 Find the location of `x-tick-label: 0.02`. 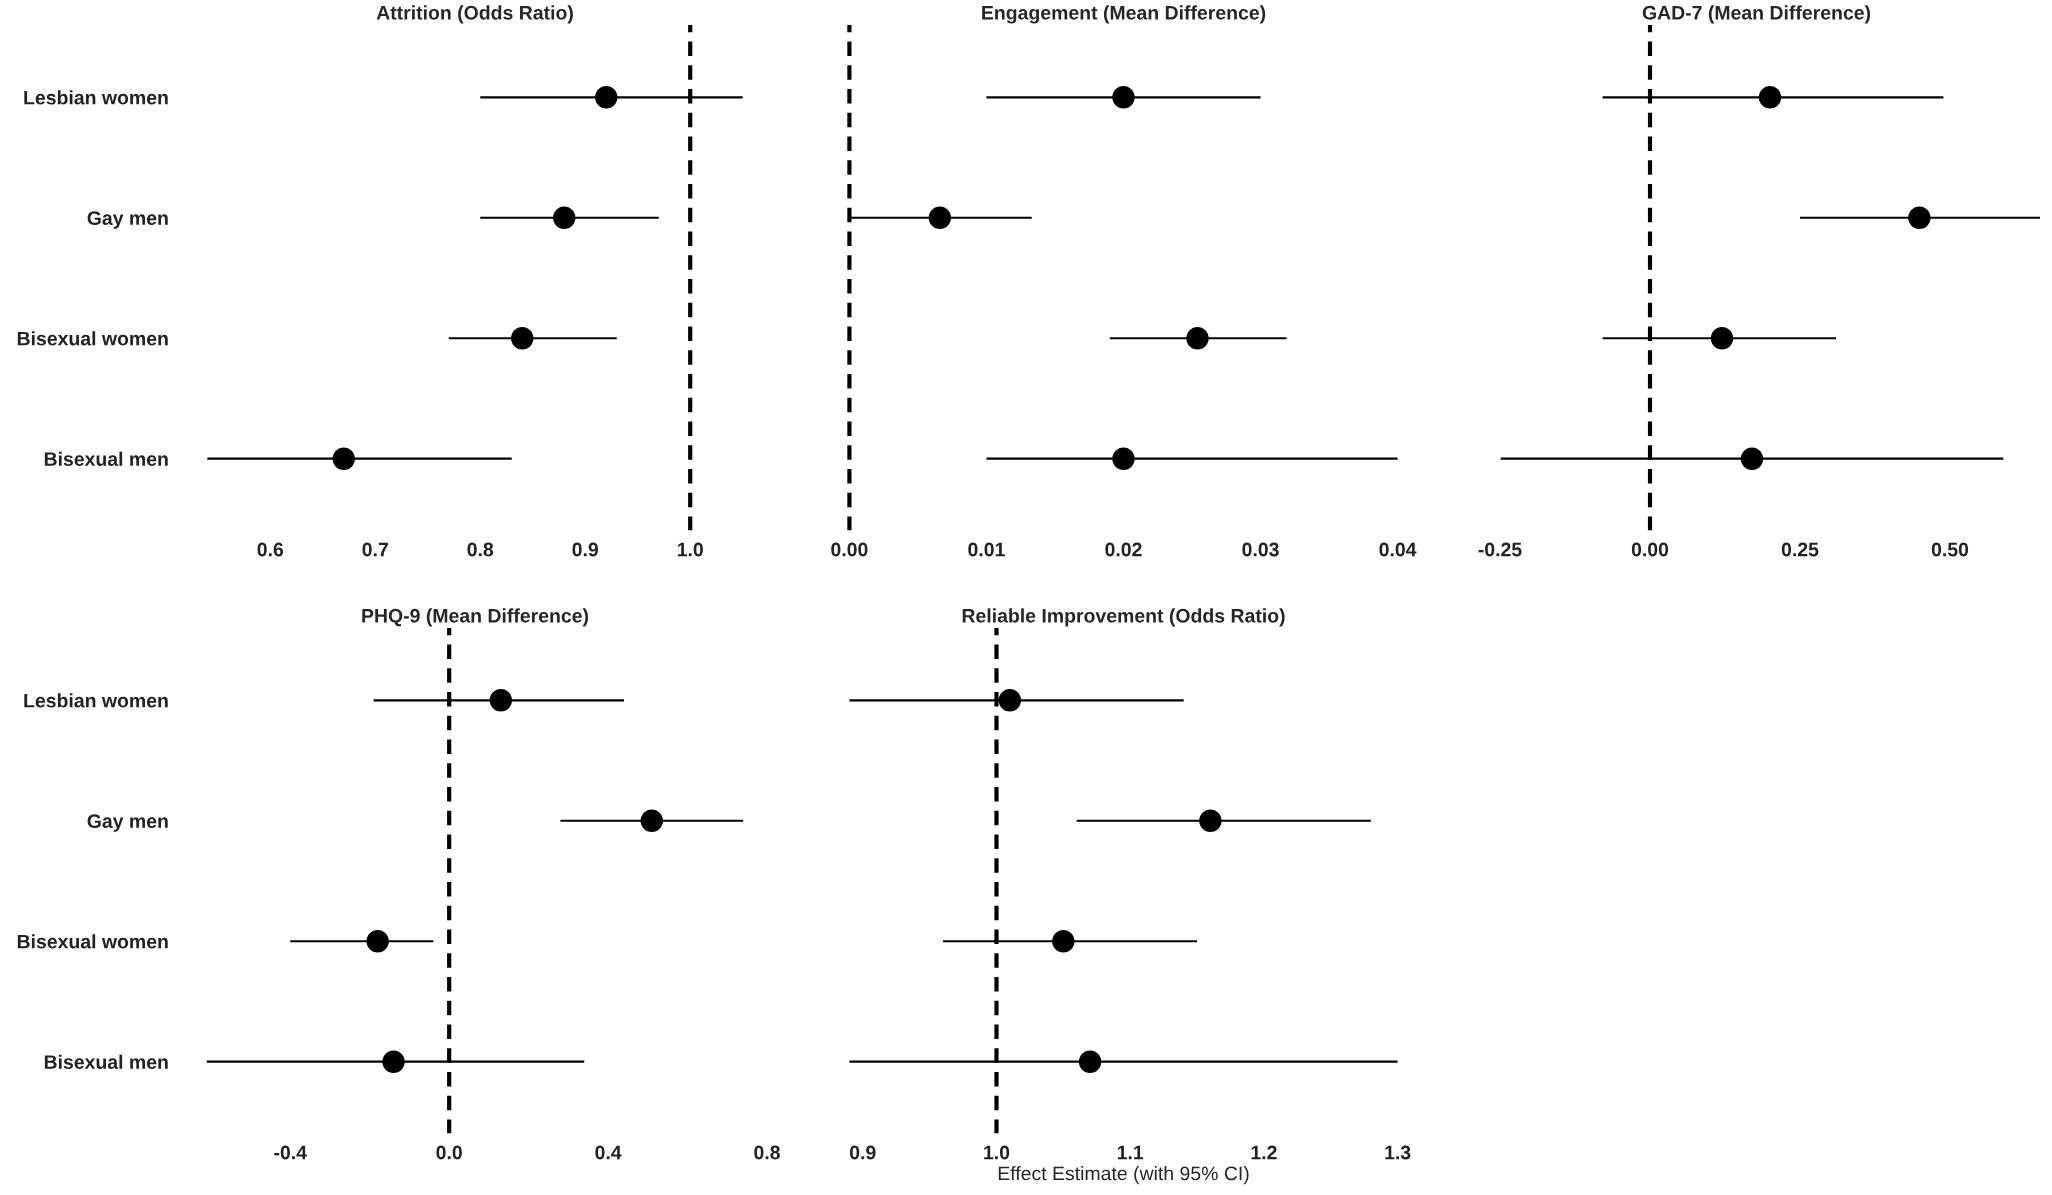

x-tick-label: 0.02 is located at coordinates (1123, 549).